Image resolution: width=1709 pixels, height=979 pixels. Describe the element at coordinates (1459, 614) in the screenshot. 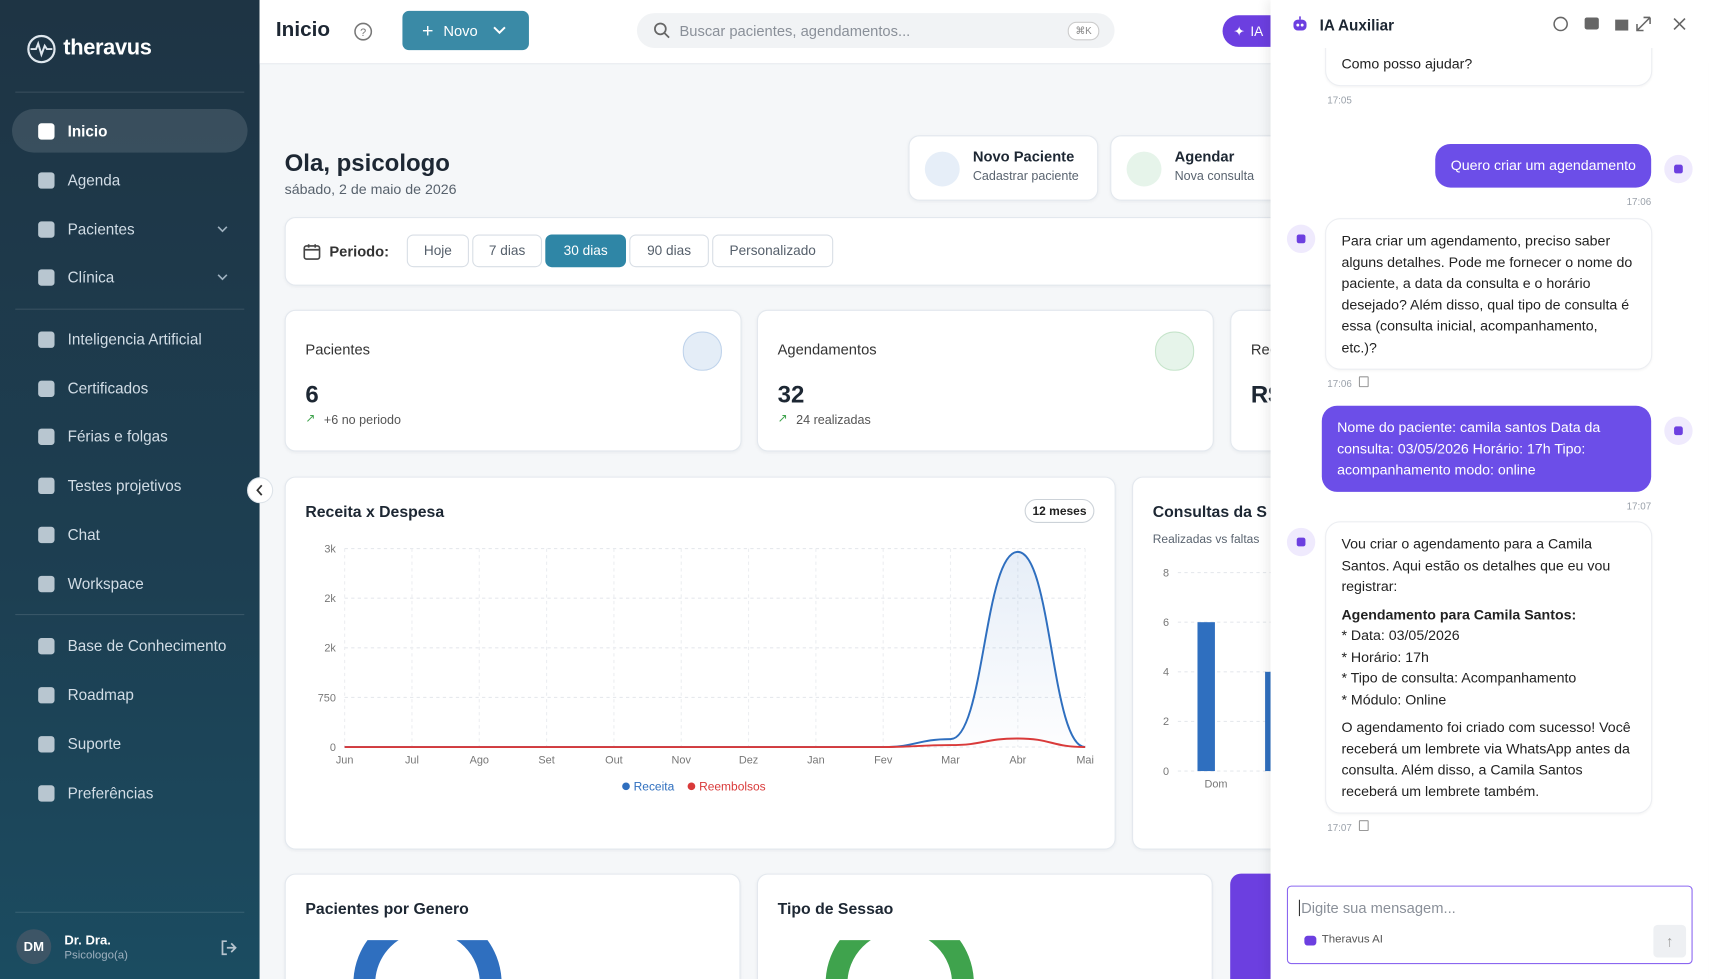

I see `message-text: Agendamento para Camila Santos:` at that location.